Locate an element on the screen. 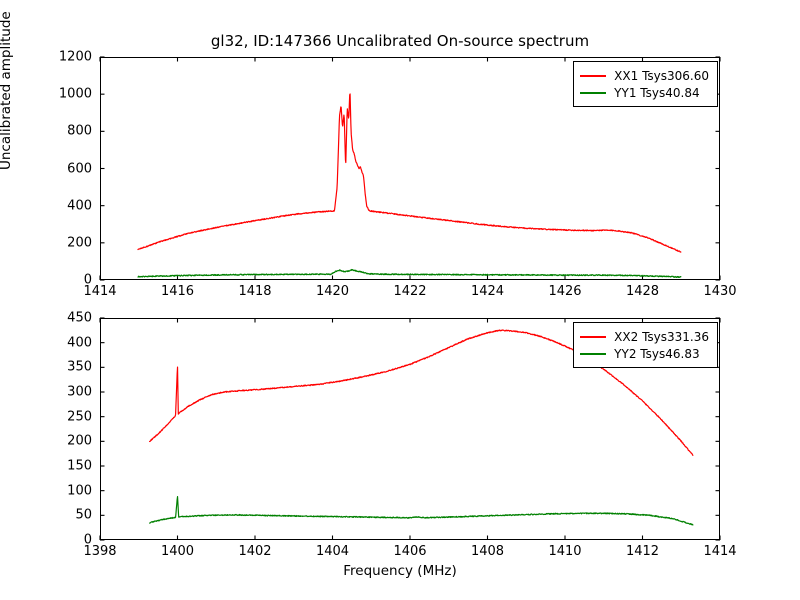  y-tick-label-bottom: 350 is located at coordinates (79, 367).